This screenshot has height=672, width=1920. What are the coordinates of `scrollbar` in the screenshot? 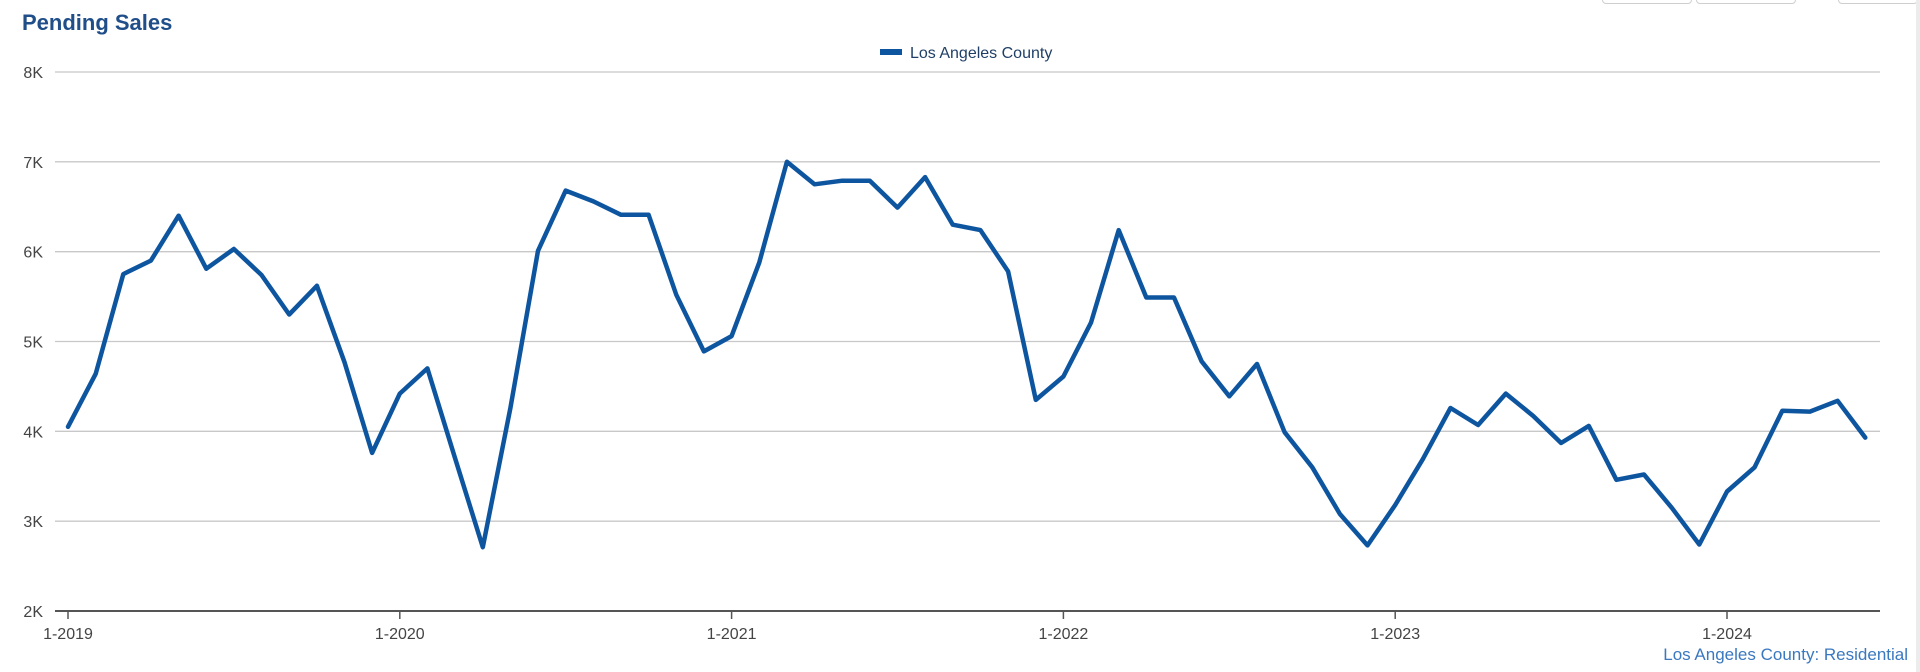 It's located at (1918, 336).